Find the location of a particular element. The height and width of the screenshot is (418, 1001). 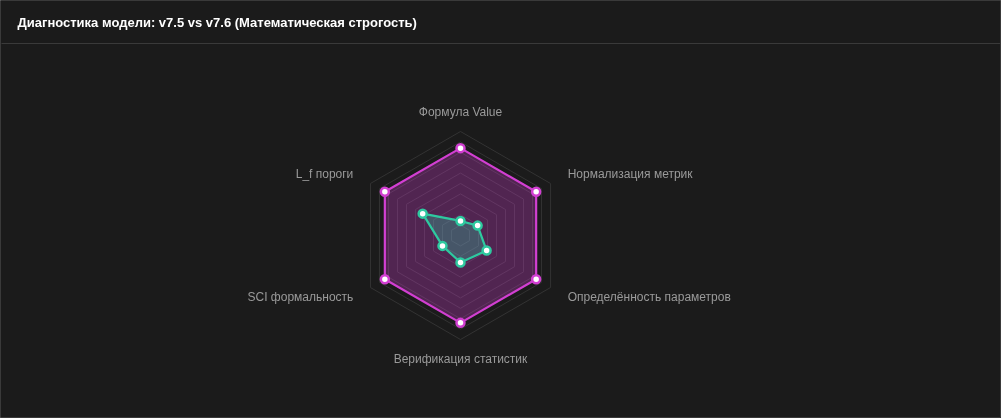

spoke-label: Верификация статистик is located at coordinates (461, 359).